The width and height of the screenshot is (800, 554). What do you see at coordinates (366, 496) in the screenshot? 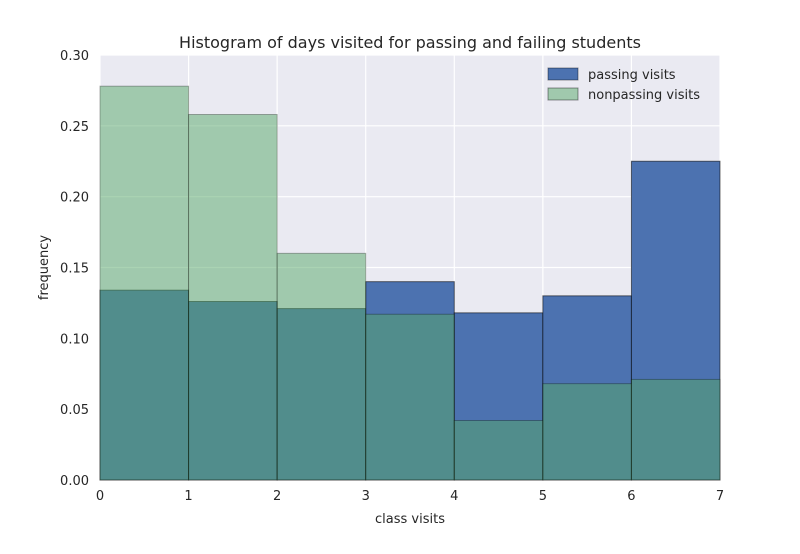
I see `x-tick-label: 3` at bounding box center [366, 496].